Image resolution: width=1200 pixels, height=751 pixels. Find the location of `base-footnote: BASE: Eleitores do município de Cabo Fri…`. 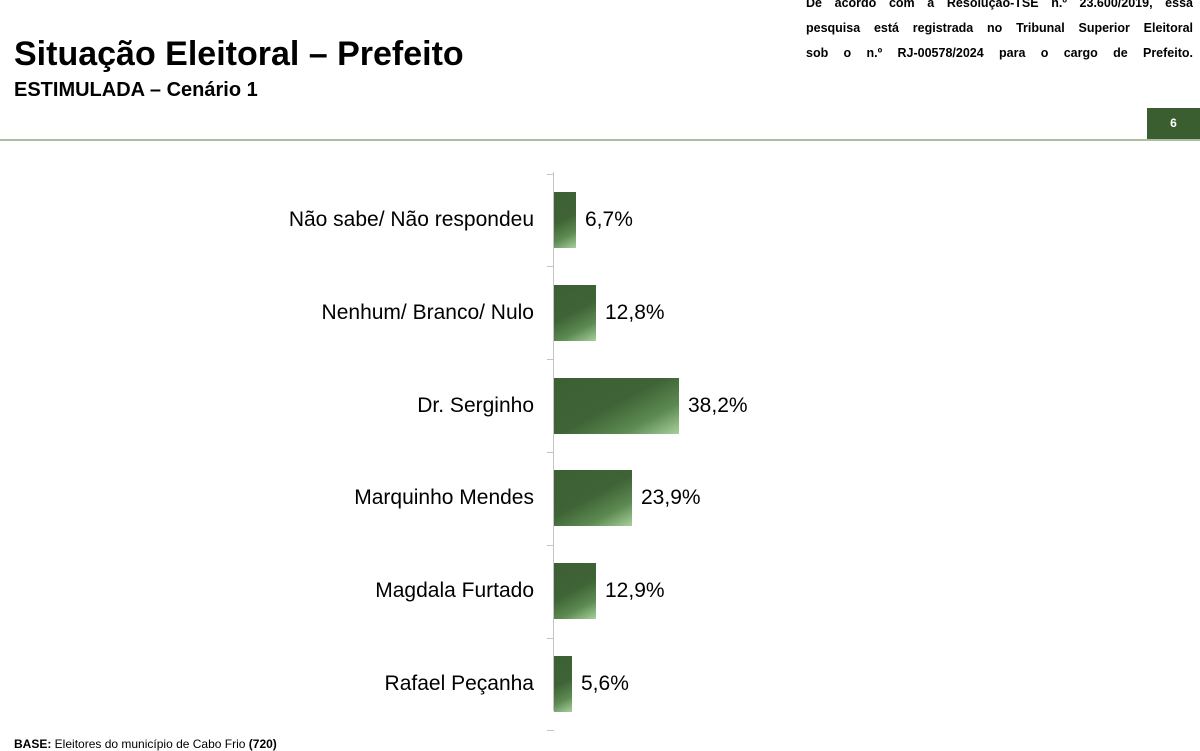

base-footnote: BASE: Eleitores do município de Cabo Fri… is located at coordinates (145, 744).